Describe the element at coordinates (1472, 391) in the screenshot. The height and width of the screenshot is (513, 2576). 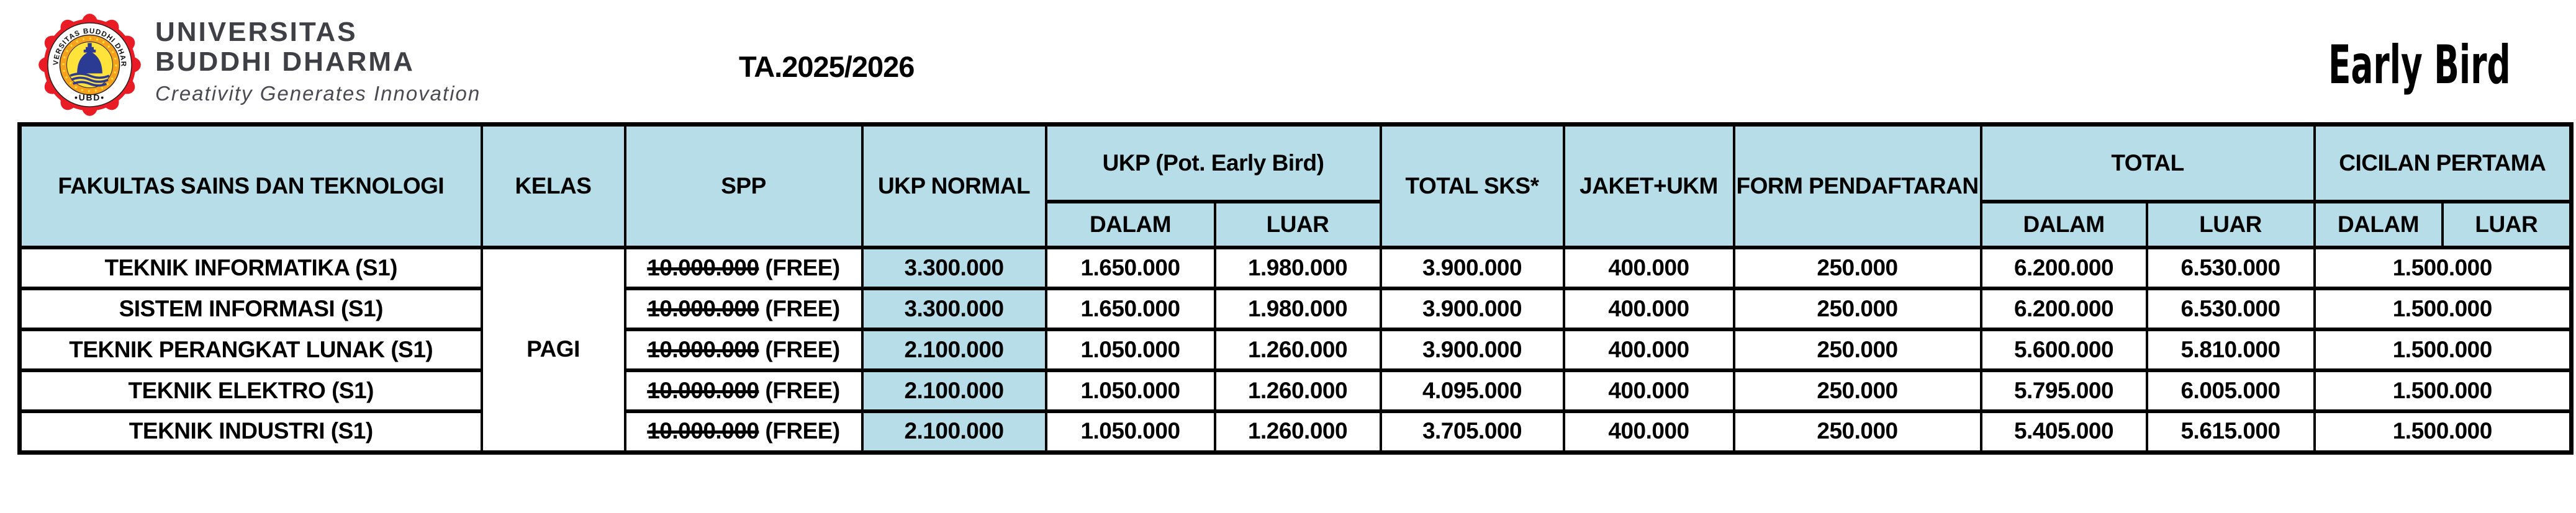
I see `cell-total-sks: 4.095.000` at that location.